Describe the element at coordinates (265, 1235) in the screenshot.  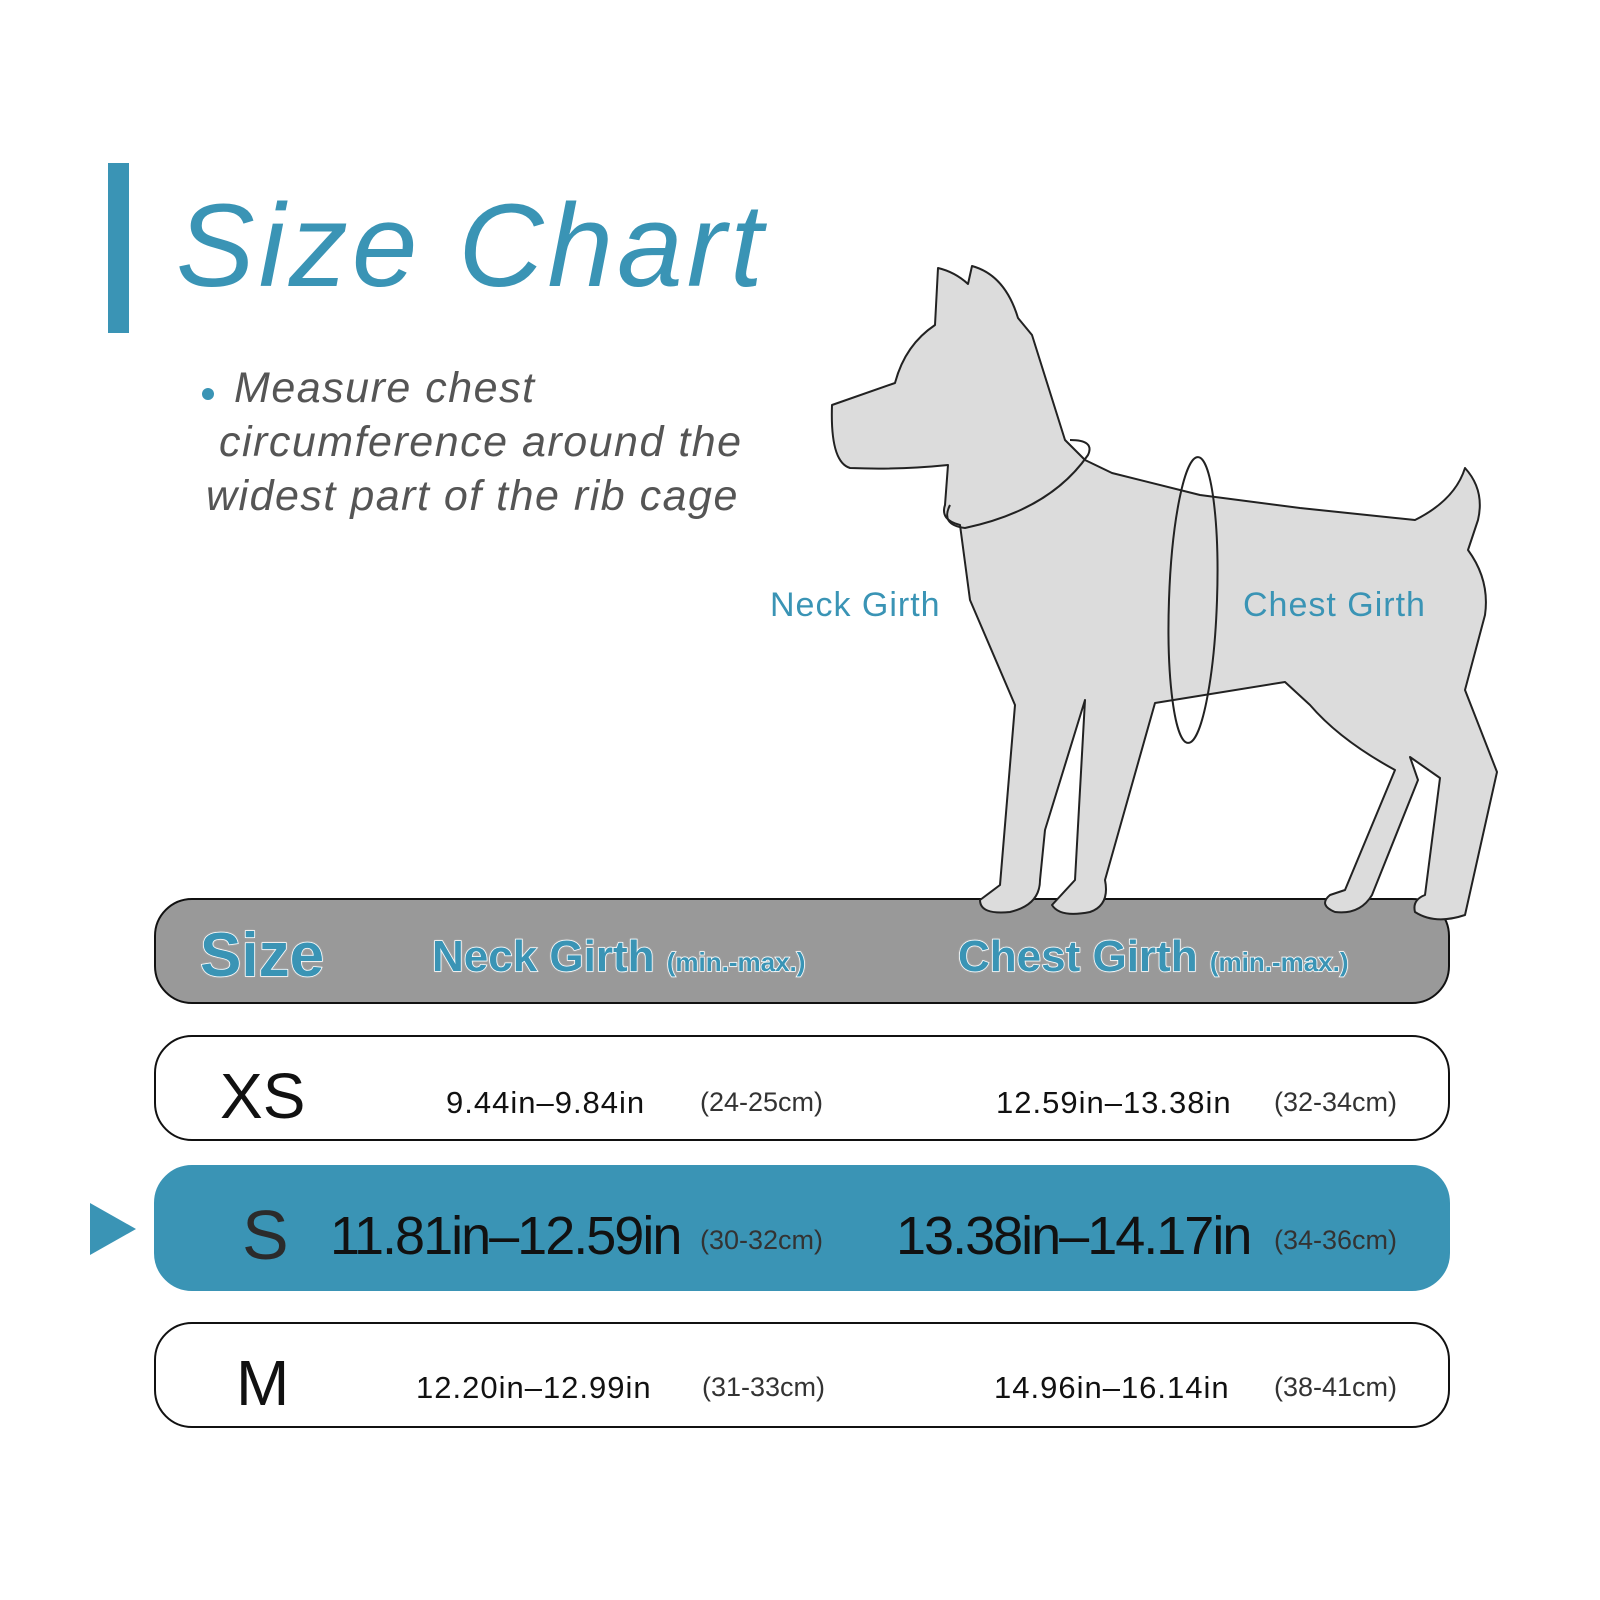
I see `size-cell: S` at that location.